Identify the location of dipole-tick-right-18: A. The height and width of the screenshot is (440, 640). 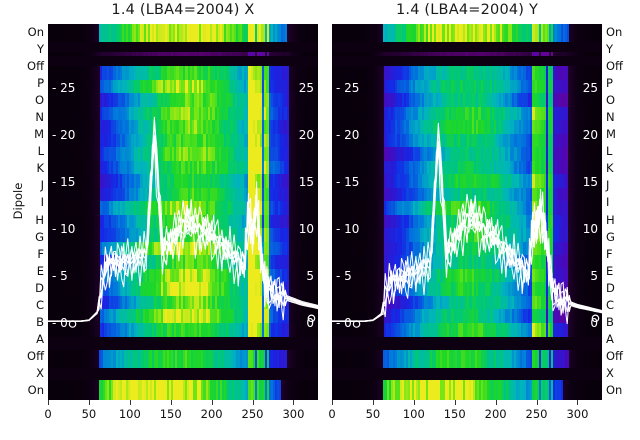
(610, 339).